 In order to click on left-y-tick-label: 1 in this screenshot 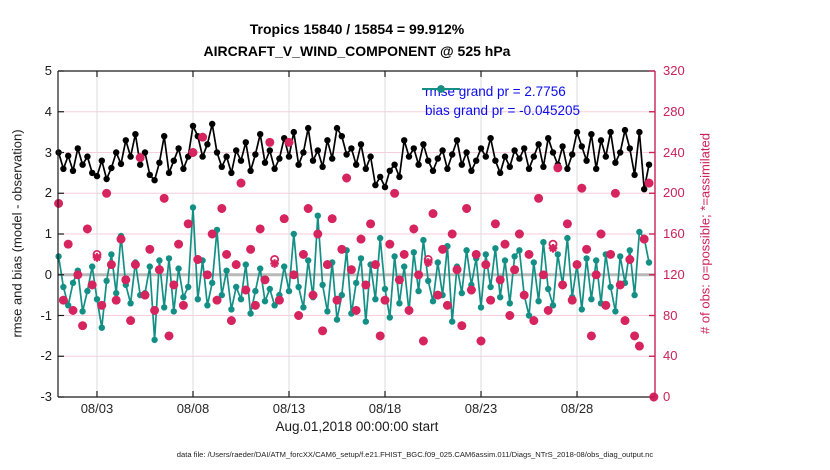, I will do `click(48, 233)`.